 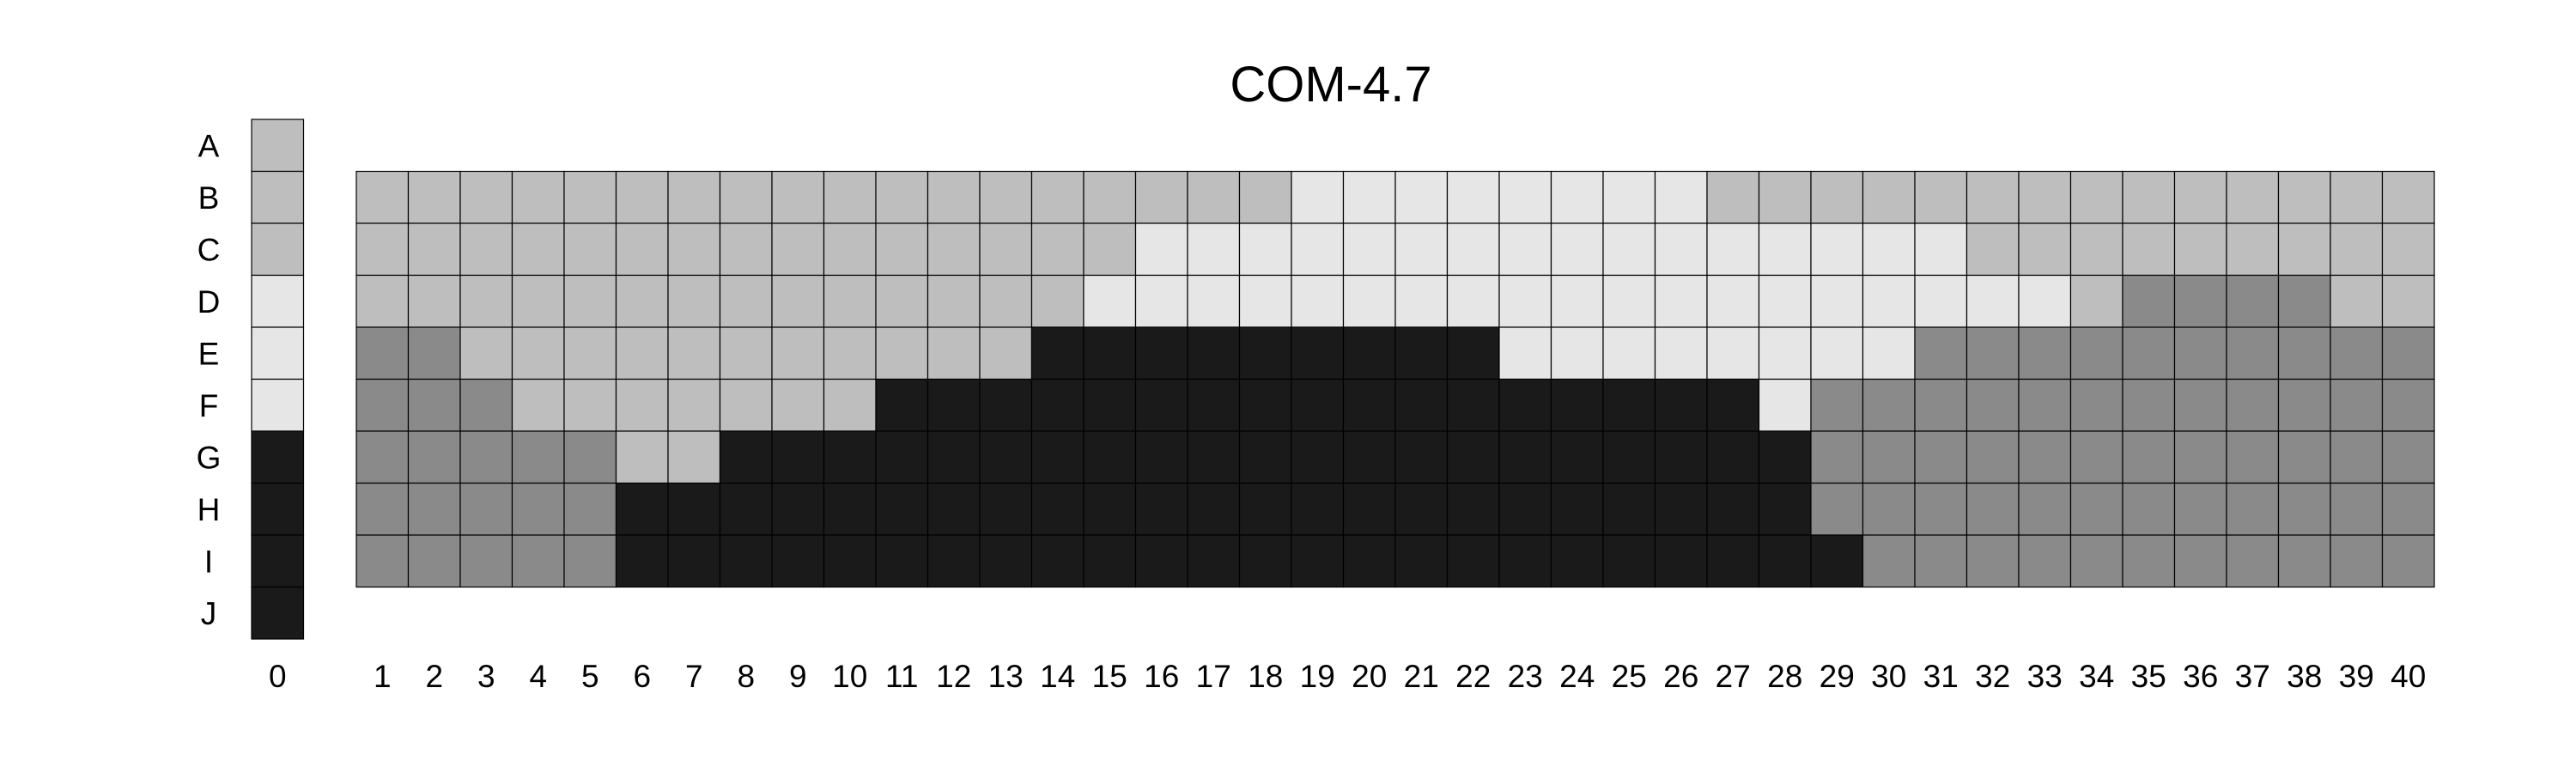 I want to click on row-label: H, so click(x=209, y=510).